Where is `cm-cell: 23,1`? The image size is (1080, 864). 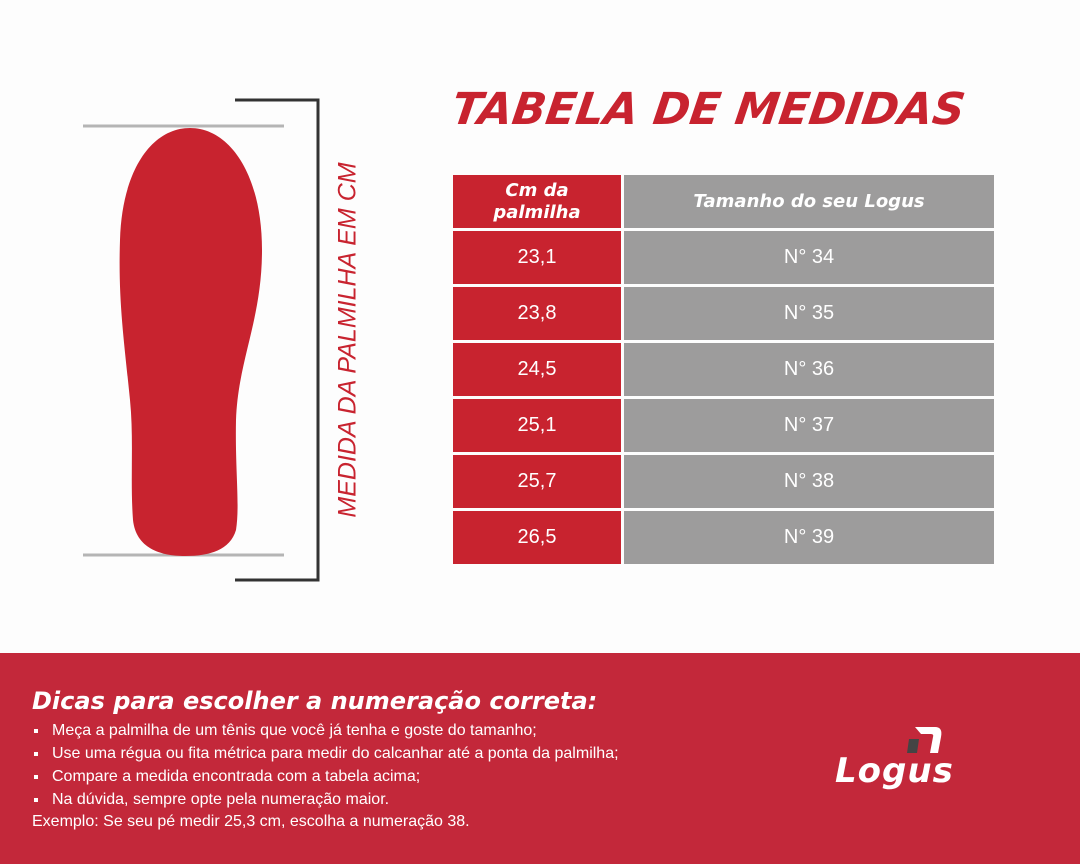 cm-cell: 23,1 is located at coordinates (537, 257).